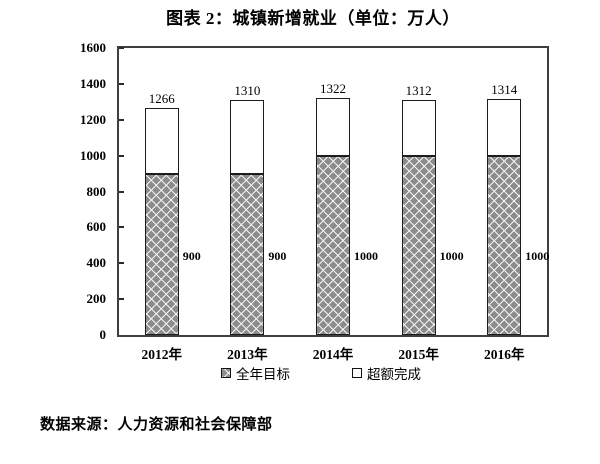 This screenshot has width=600, height=464. I want to click on y-tick-label: 600, so click(96, 227).